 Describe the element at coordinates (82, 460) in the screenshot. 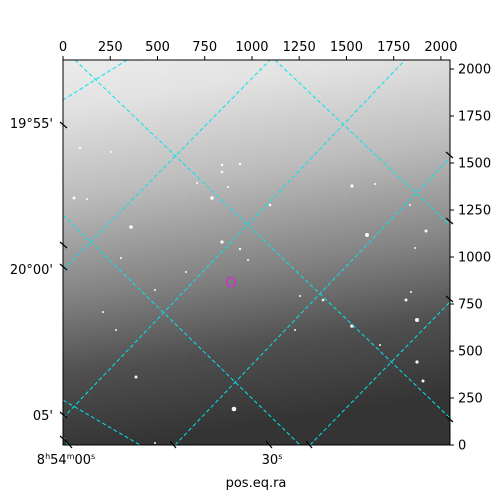

I see `ra-label-seconds: 00` at that location.